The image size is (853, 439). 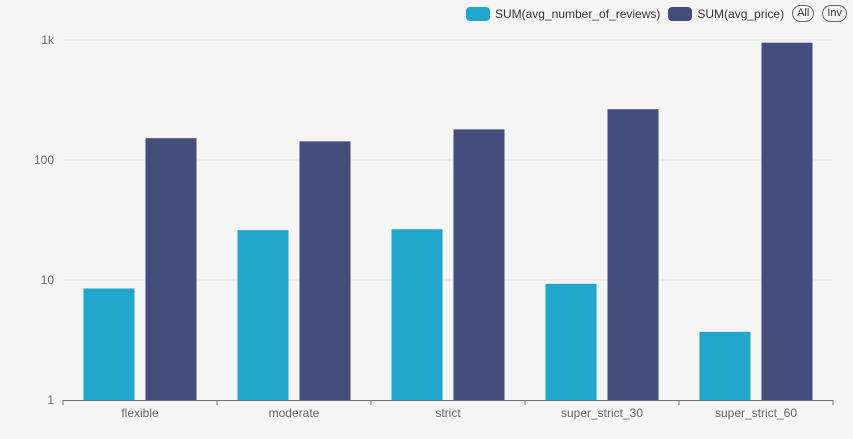 I want to click on legend-item-price: SUM(avg_price), so click(x=726, y=13).